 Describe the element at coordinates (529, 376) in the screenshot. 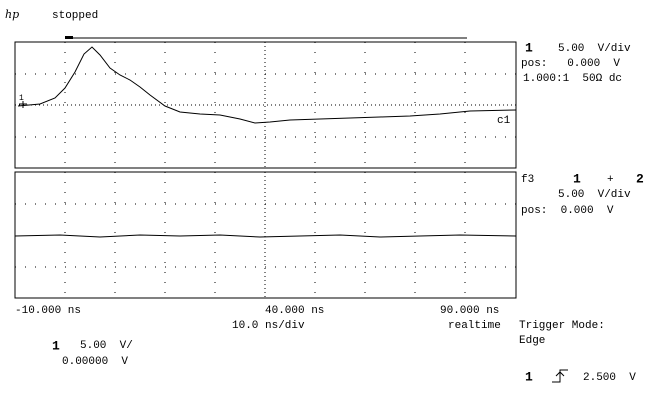

I see `trigger-channel: 1` at that location.